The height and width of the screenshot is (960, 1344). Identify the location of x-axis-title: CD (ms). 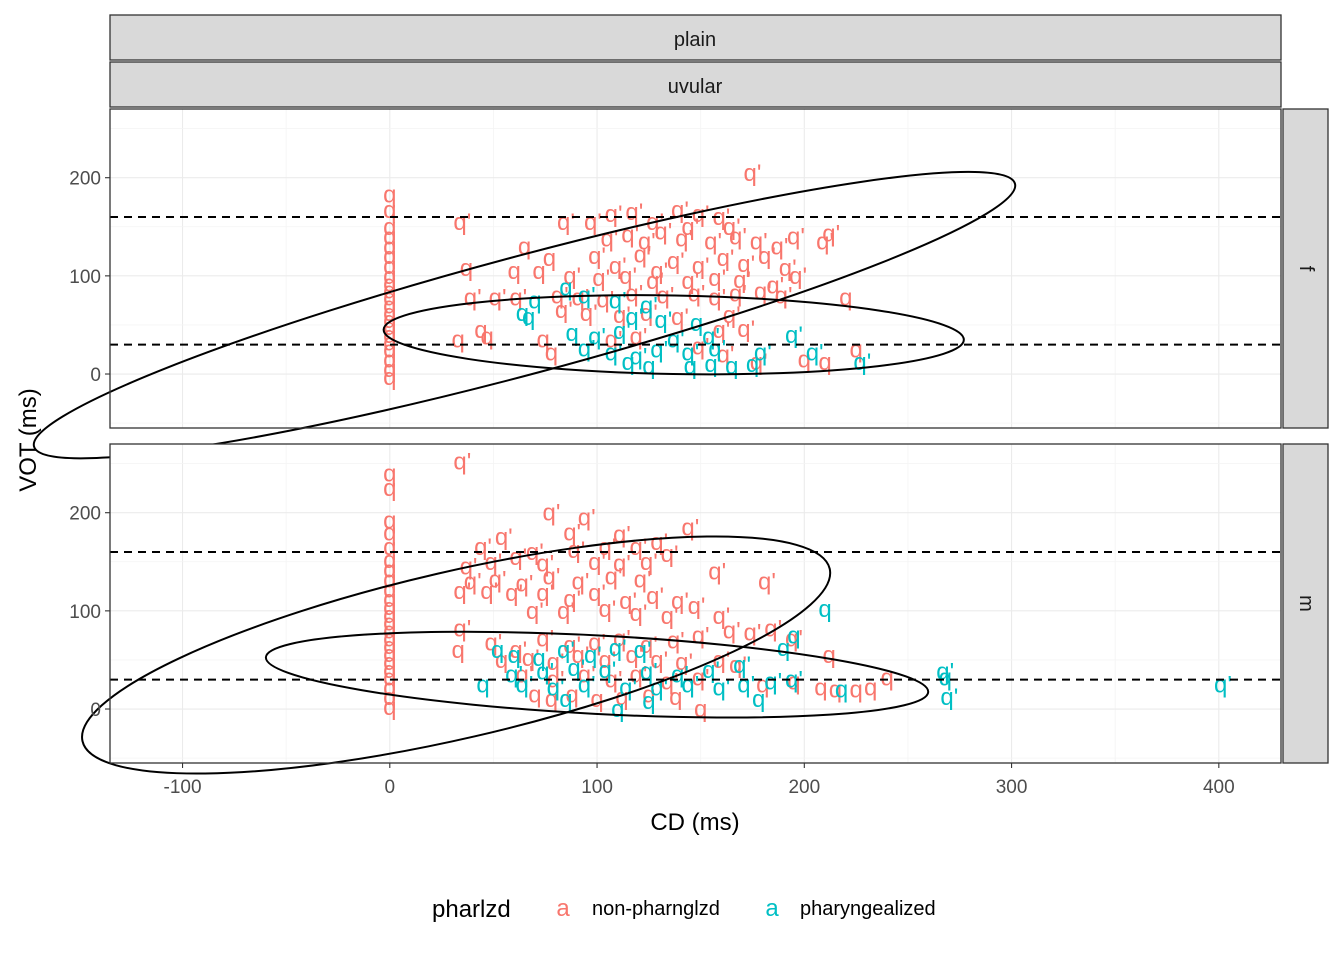
(694, 822).